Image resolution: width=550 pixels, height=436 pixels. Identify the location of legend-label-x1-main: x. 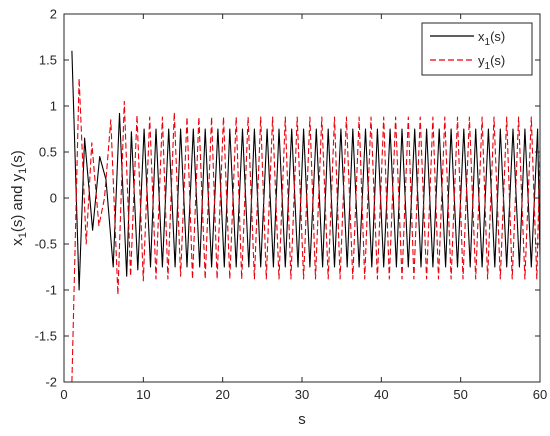
(481, 36).